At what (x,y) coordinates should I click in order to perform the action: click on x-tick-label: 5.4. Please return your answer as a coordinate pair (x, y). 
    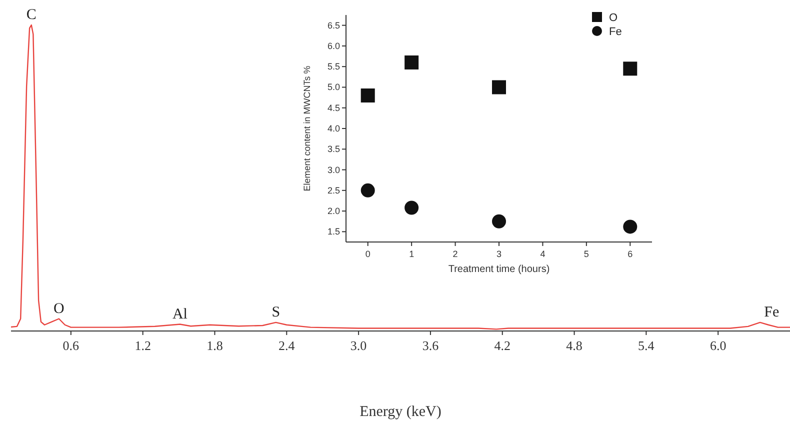
    Looking at the image, I should click on (646, 345).